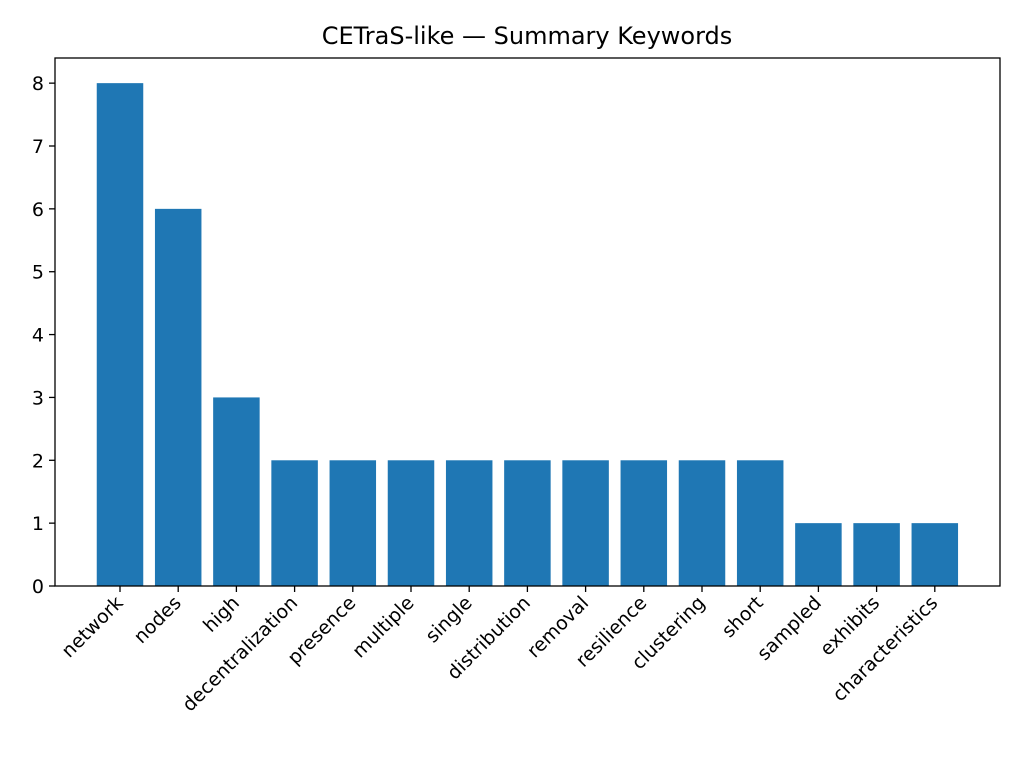 The width and height of the screenshot is (1024, 768). What do you see at coordinates (38, 398) in the screenshot?
I see `y-tick-label: 3` at bounding box center [38, 398].